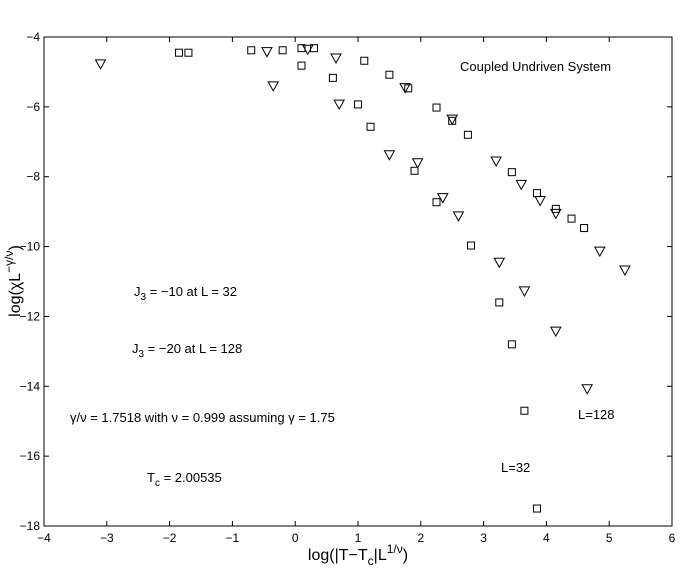 The width and height of the screenshot is (682, 575). I want to click on x-tick-label: 3, so click(483, 538).